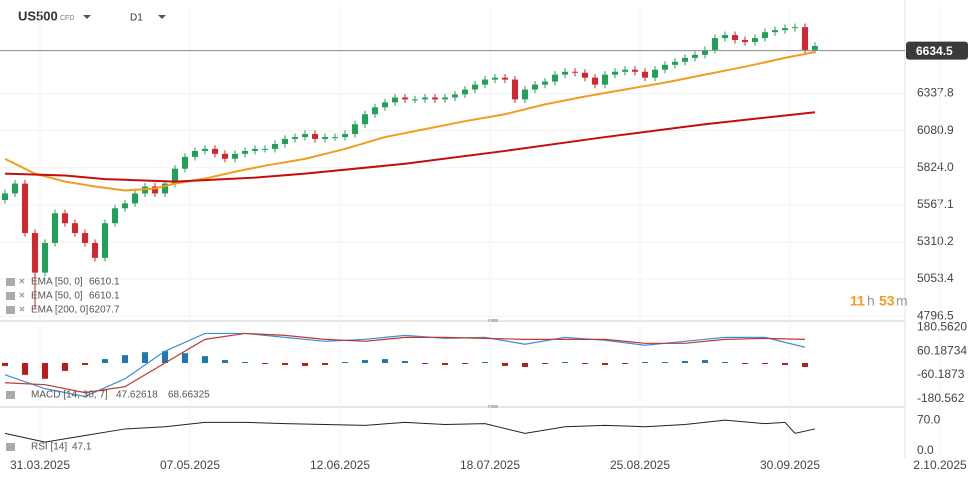 Image resolution: width=977 pixels, height=480 pixels. I want to click on countdown-unit: m, so click(902, 301).